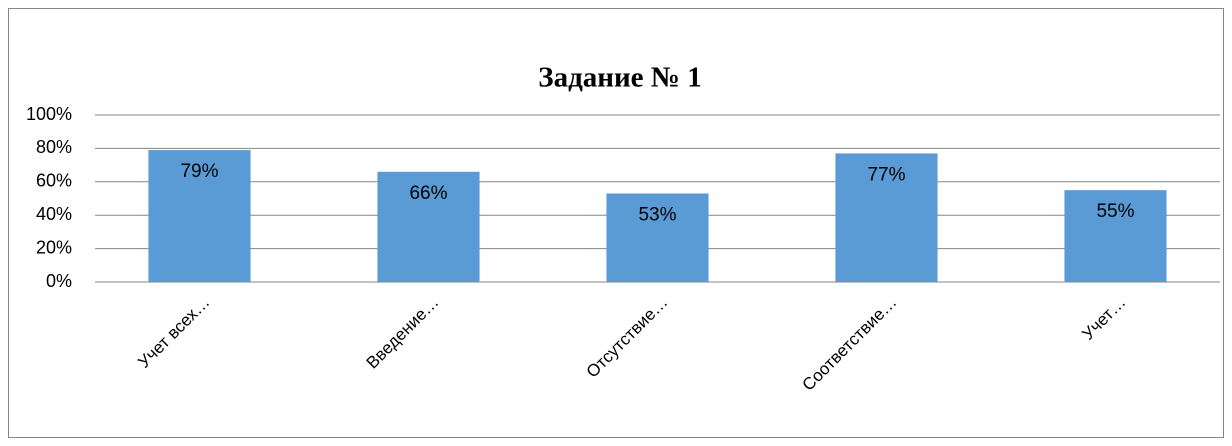 The image size is (1232, 446). What do you see at coordinates (59, 281) in the screenshot?
I see `y-tick-label: 0%` at bounding box center [59, 281].